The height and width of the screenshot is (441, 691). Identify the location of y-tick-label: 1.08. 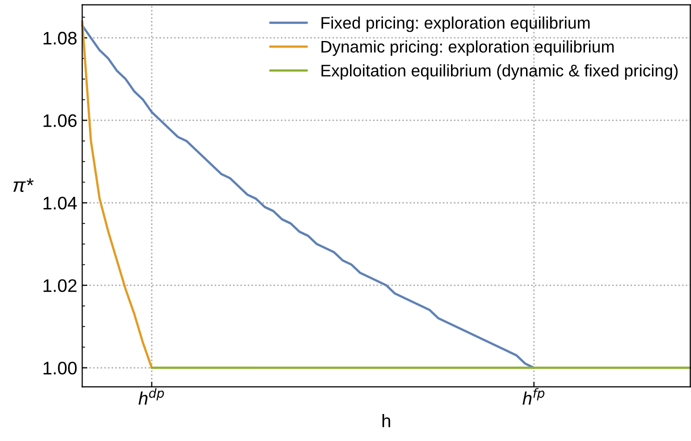
(60, 38).